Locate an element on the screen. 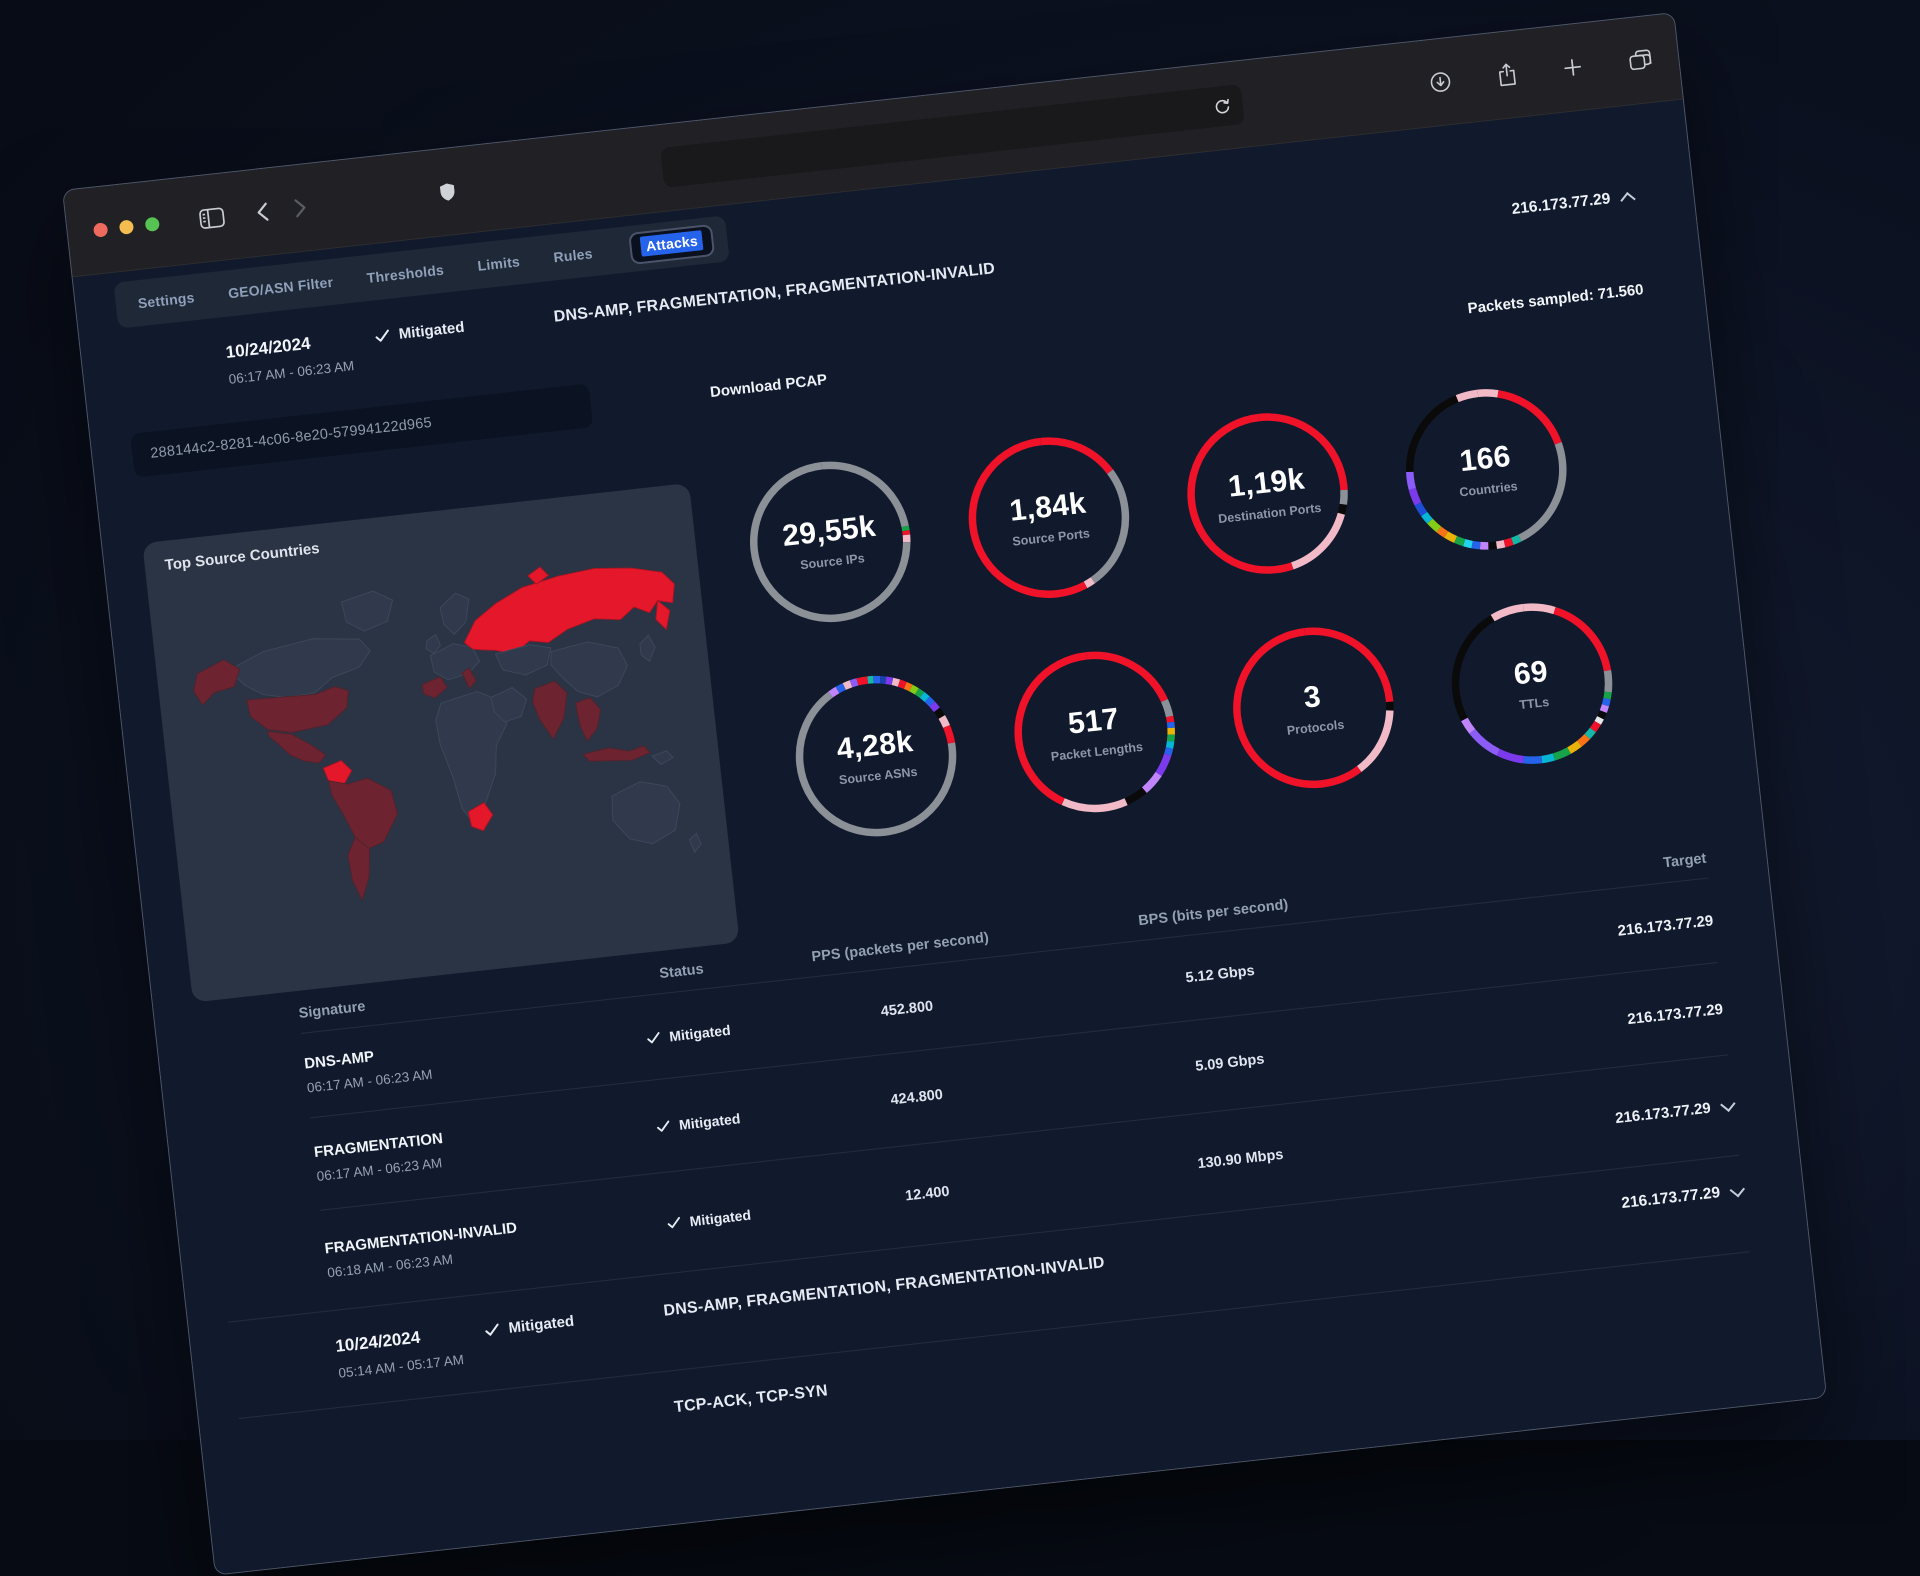 The height and width of the screenshot is (1576, 1920). tab-rules: Rules is located at coordinates (573, 255).